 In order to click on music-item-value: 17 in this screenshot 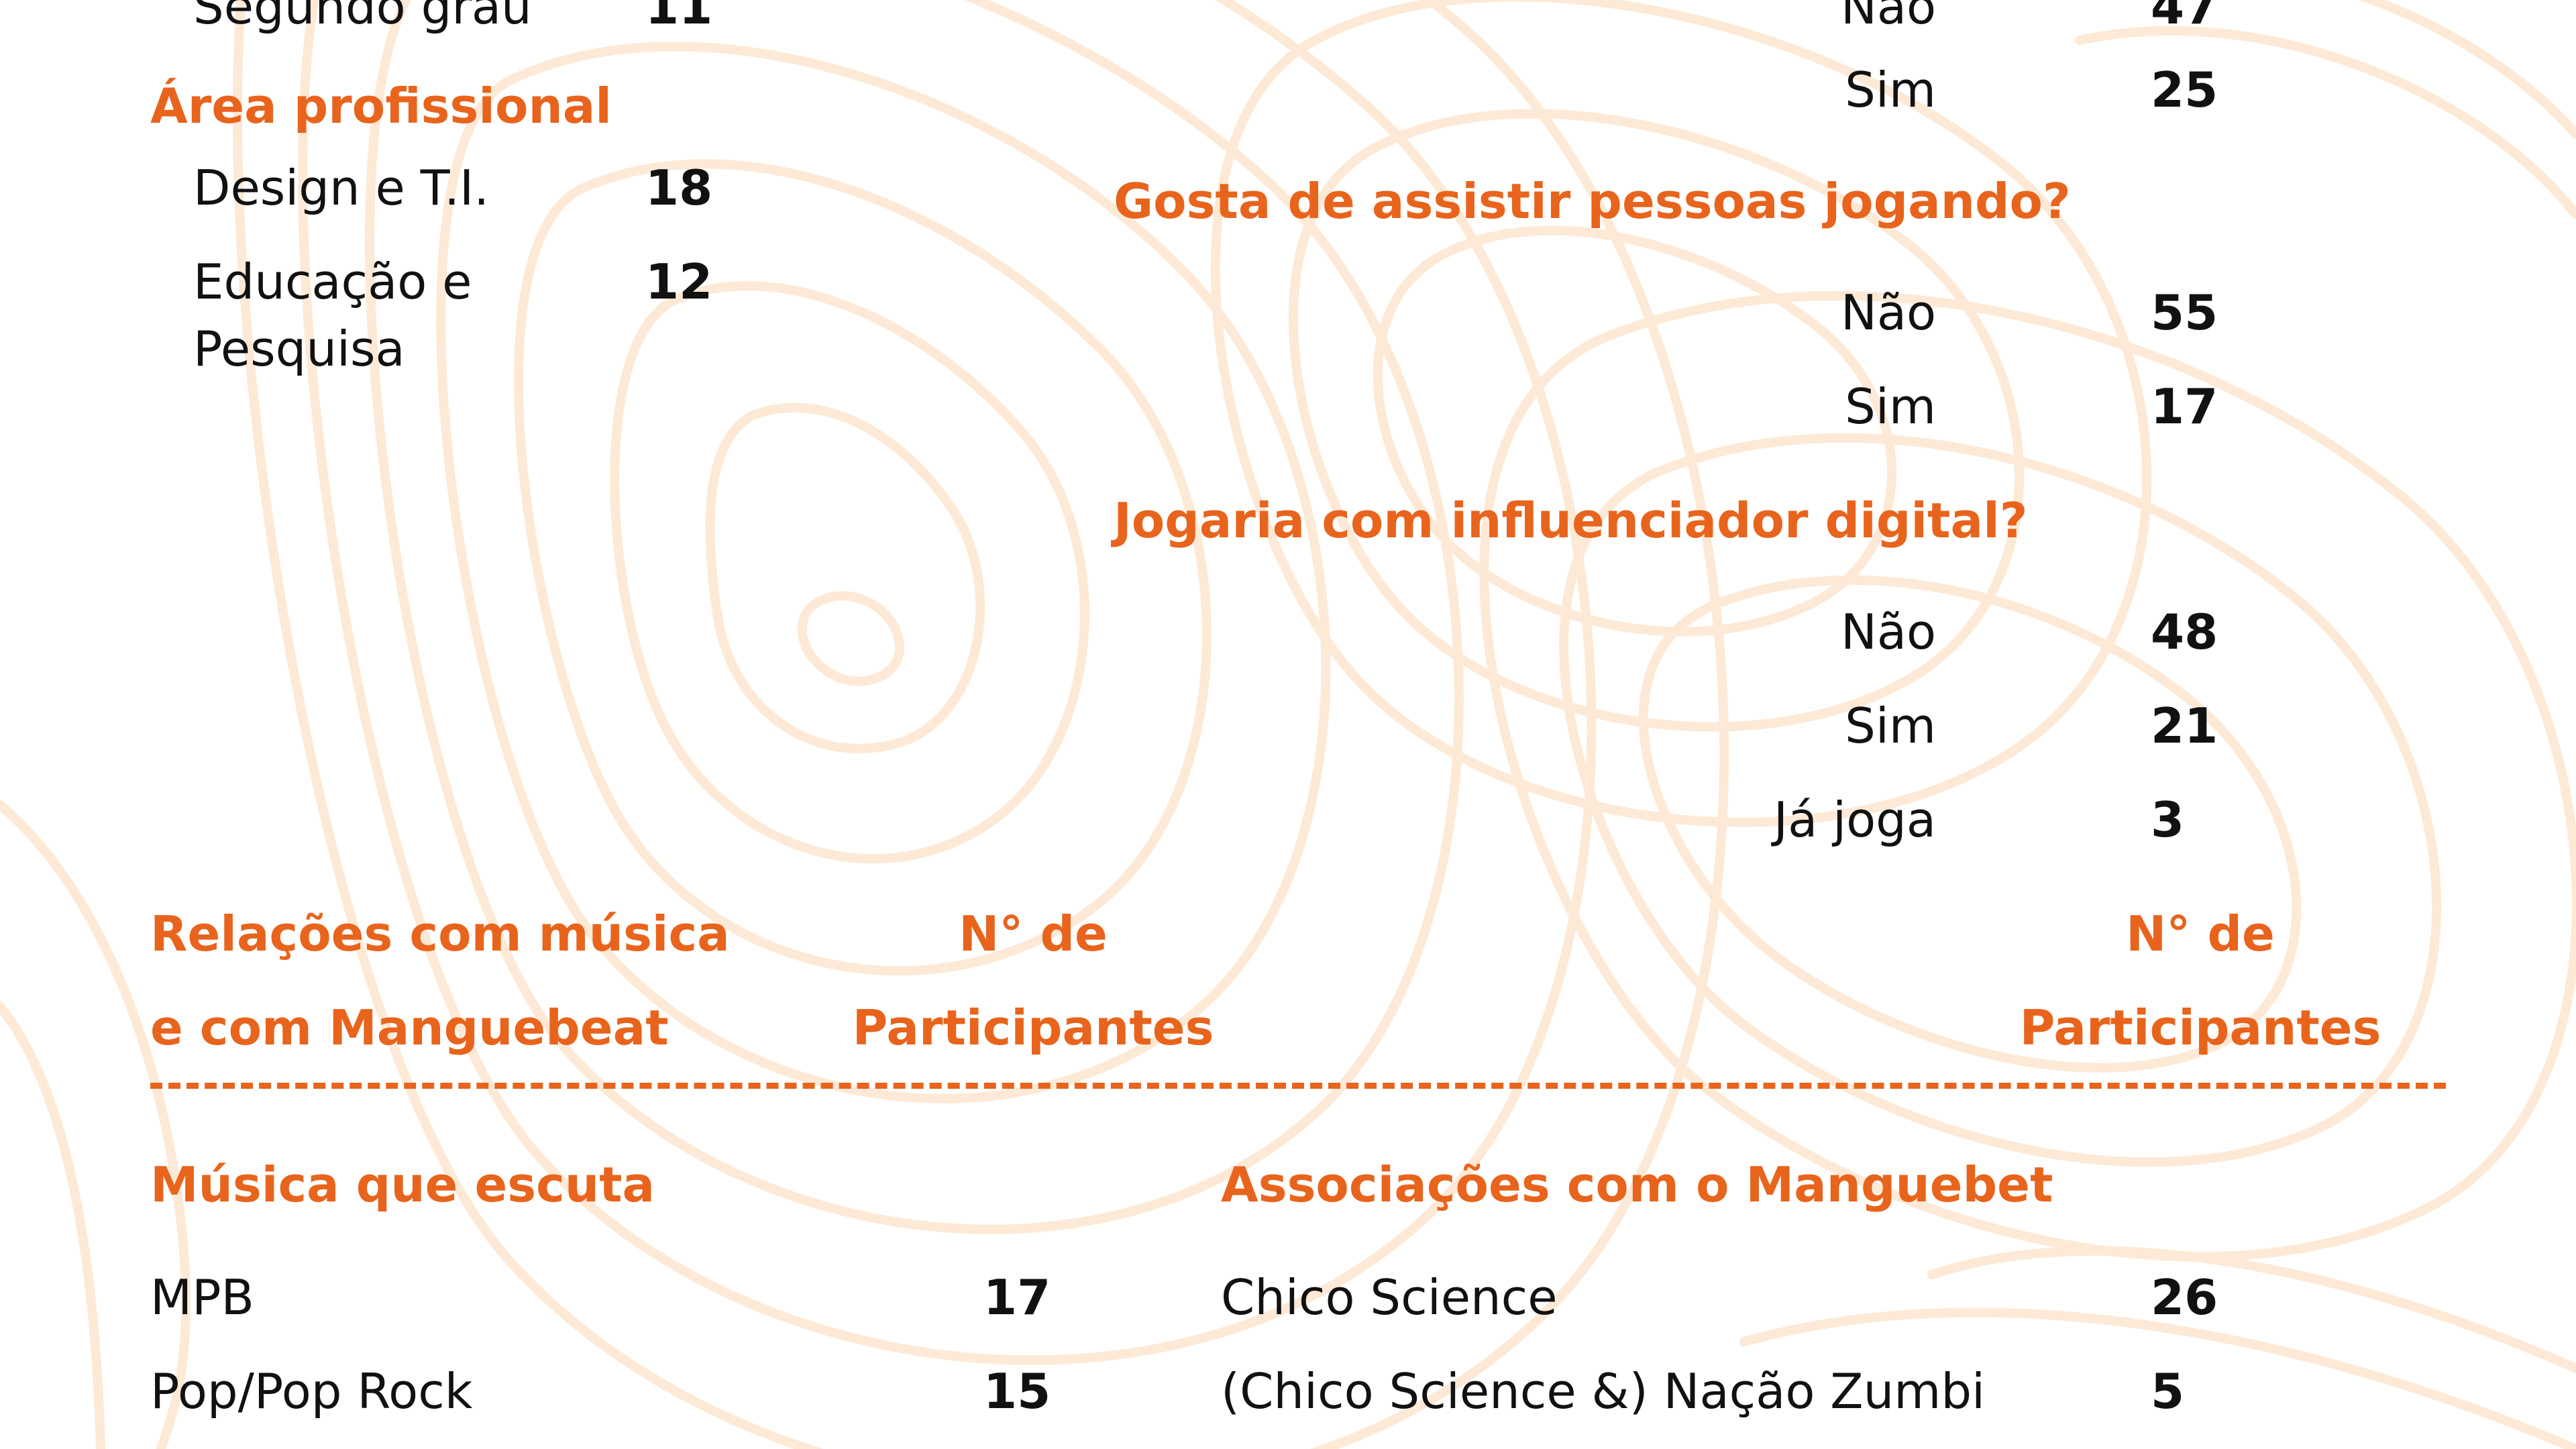, I will do `click(1017, 1297)`.